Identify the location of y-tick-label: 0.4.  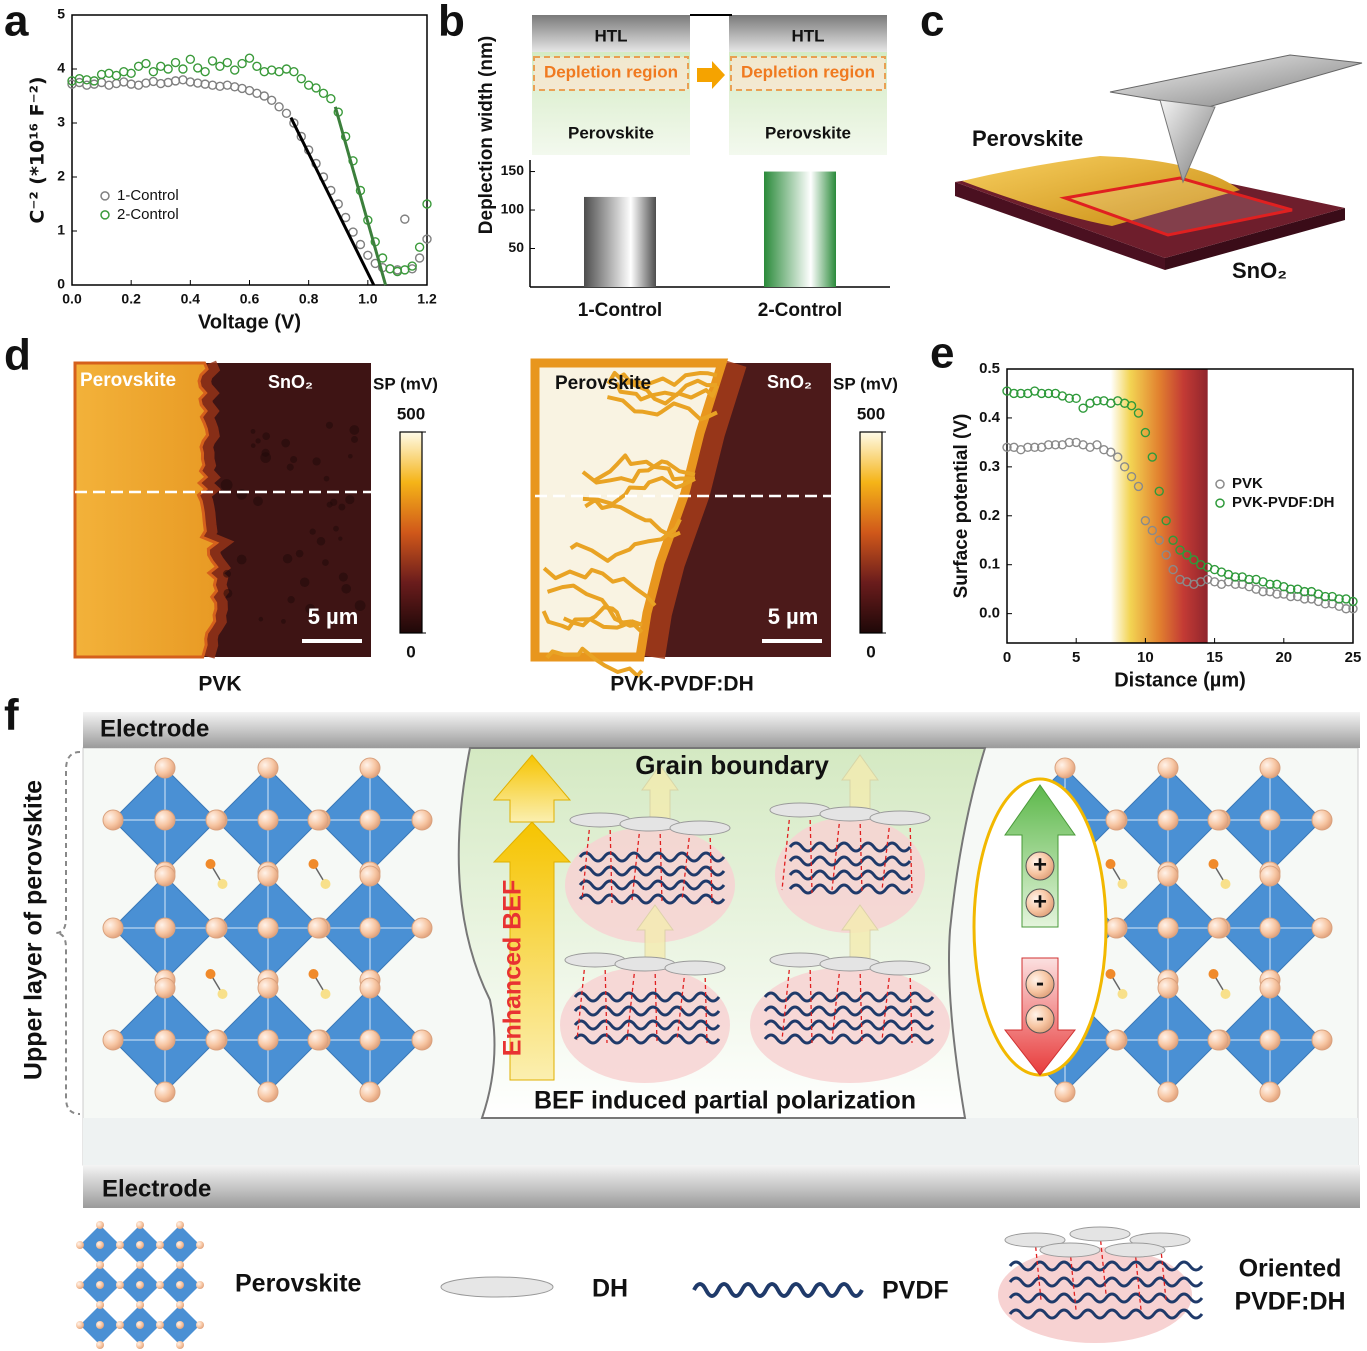
(990, 417).